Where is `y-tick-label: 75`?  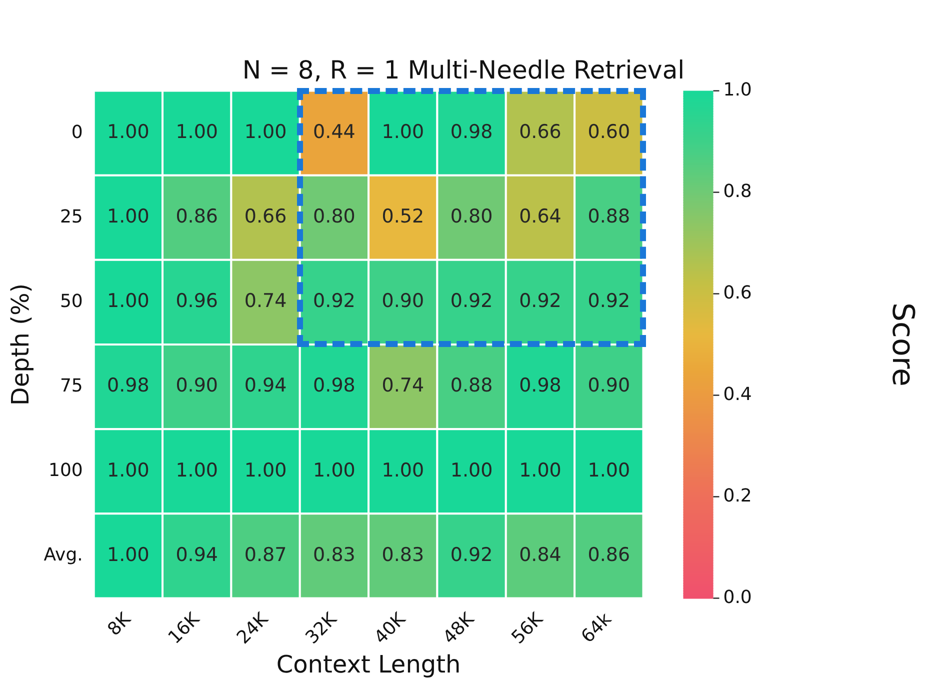 y-tick-label: 75 is located at coordinates (71, 385).